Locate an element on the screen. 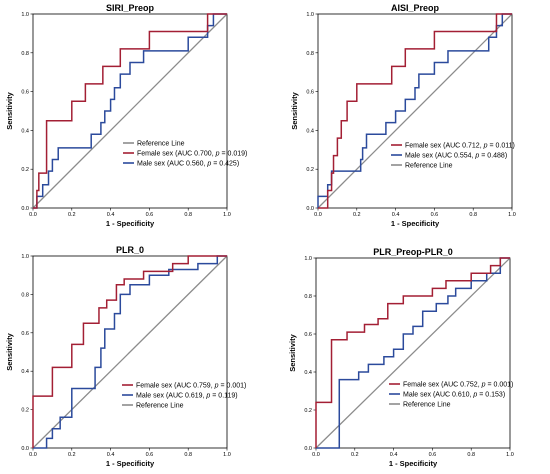  legend-label-female: Female sex (AUC 0.752, p = 0.001) is located at coordinates (458, 385).